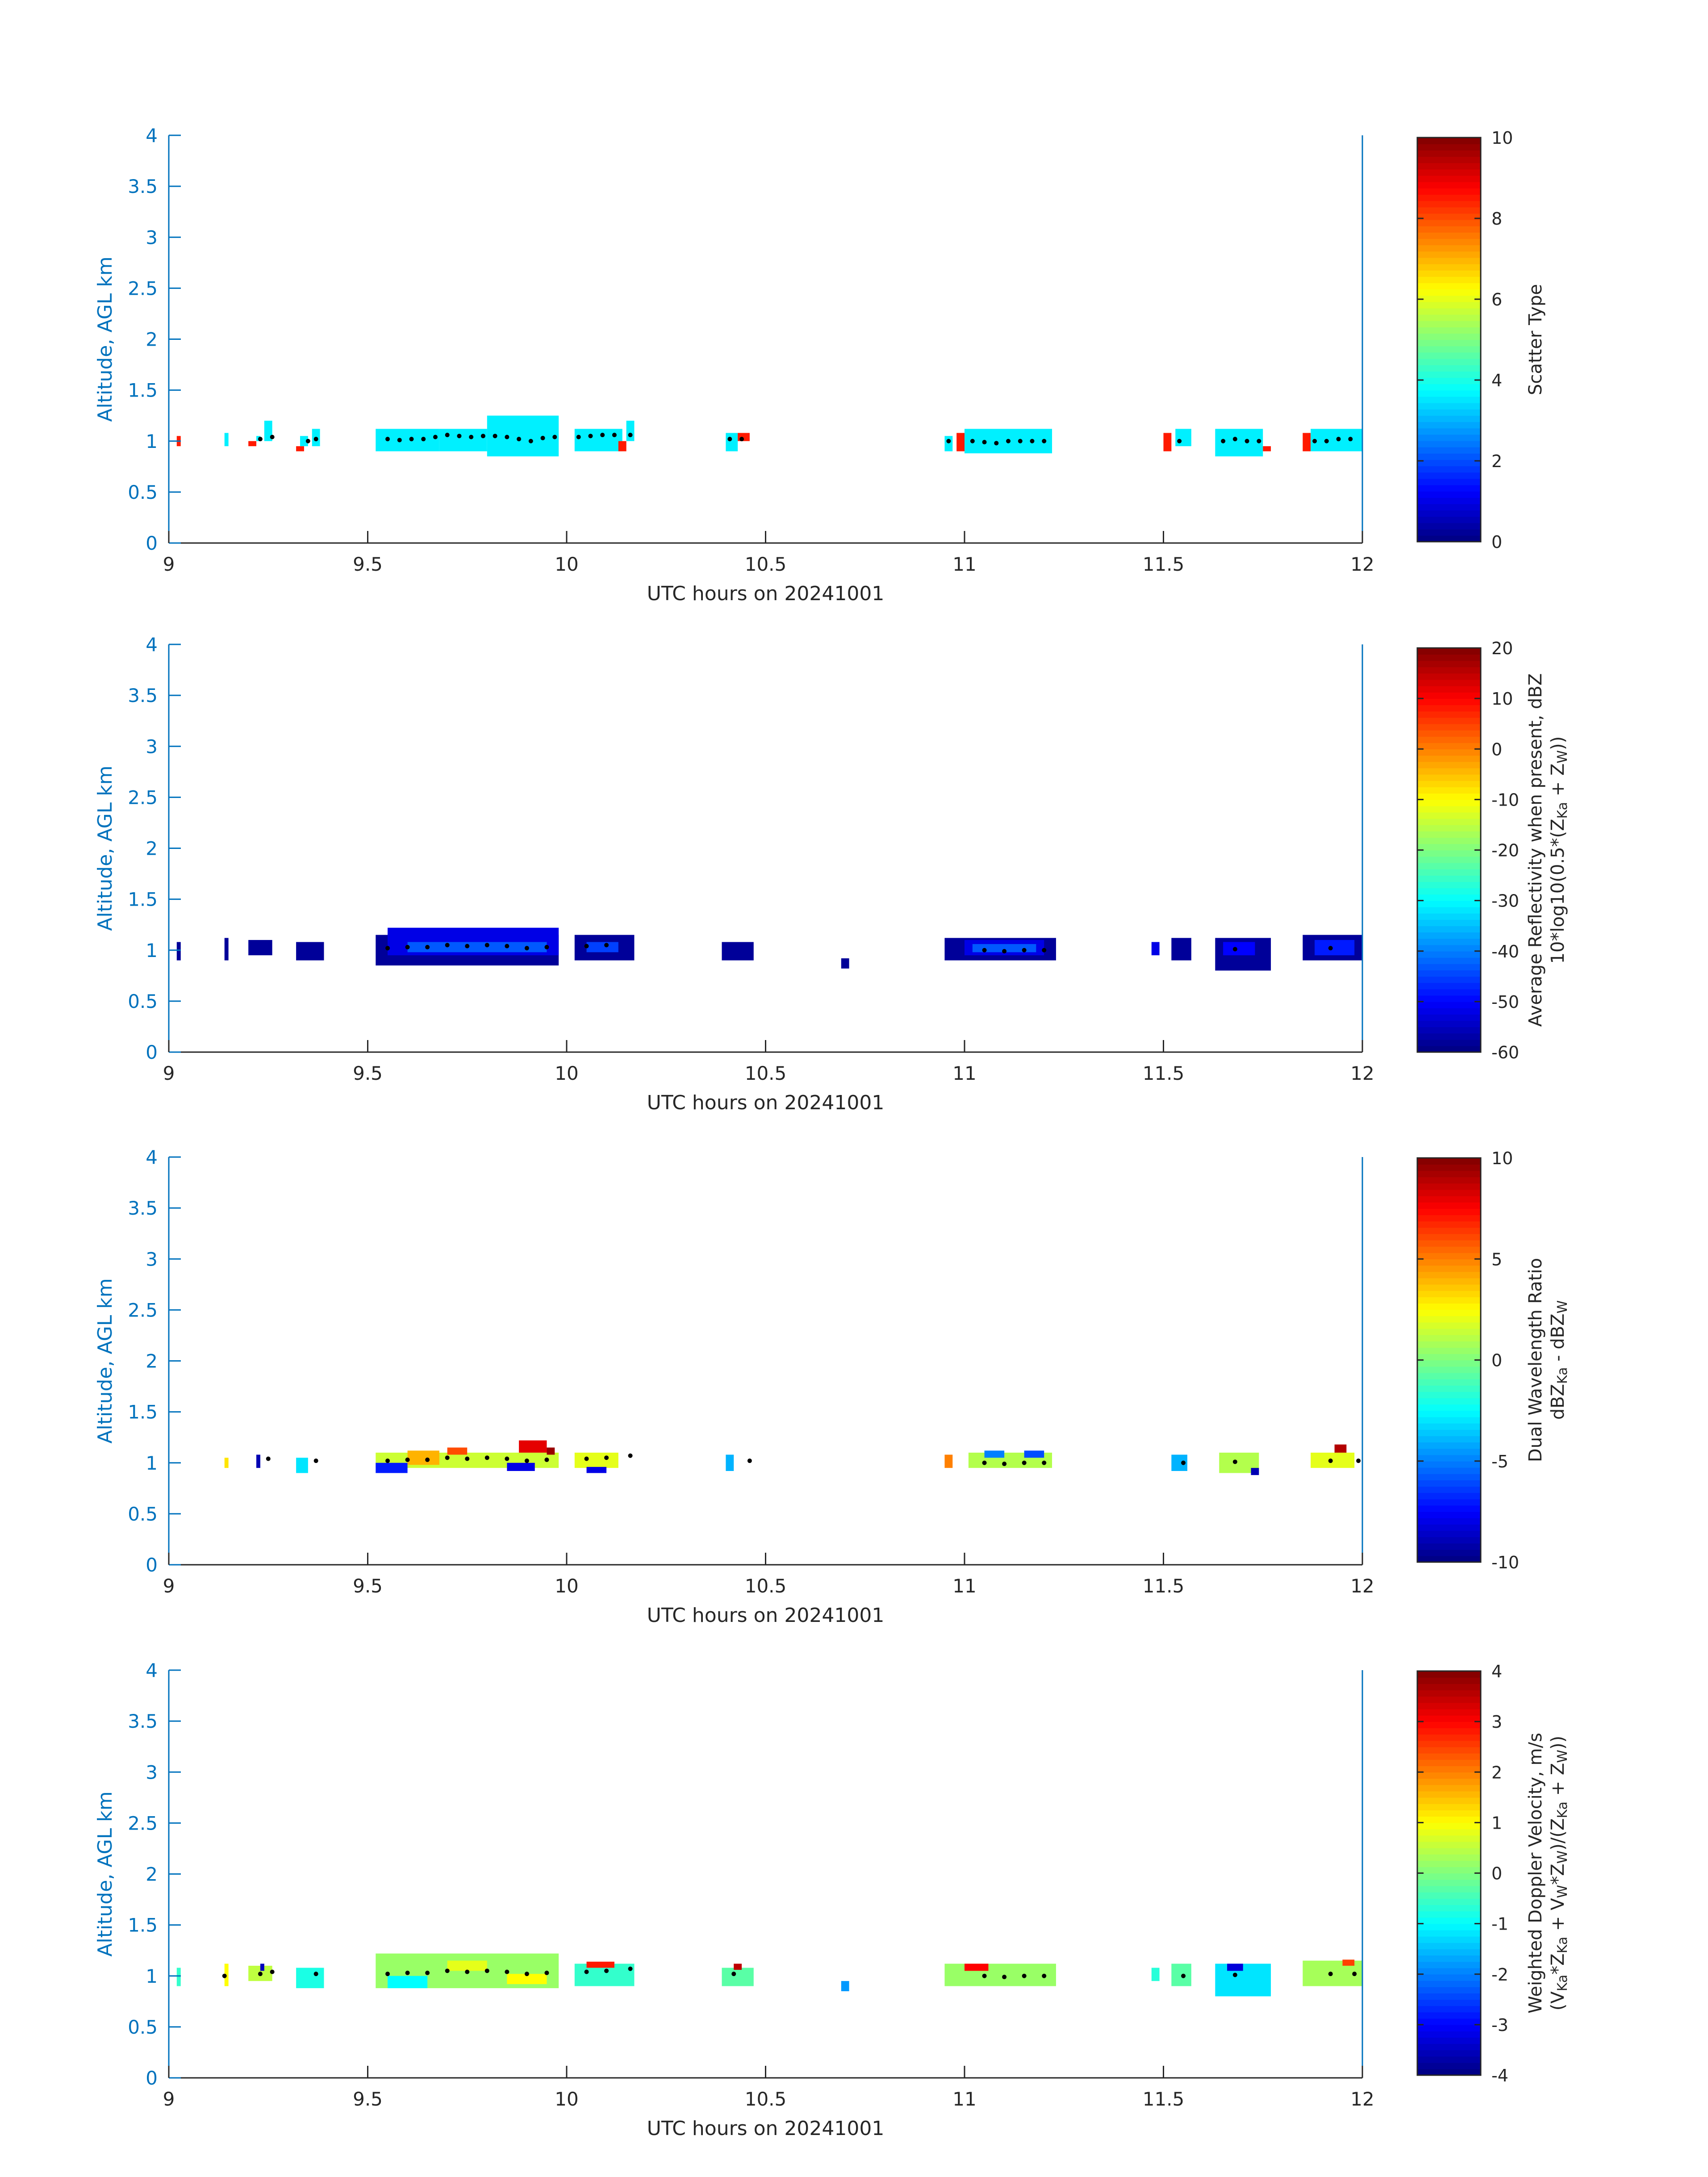 This screenshot has height=2177, width=1708. I want to click on cloud-base-points, so click(805, 439).